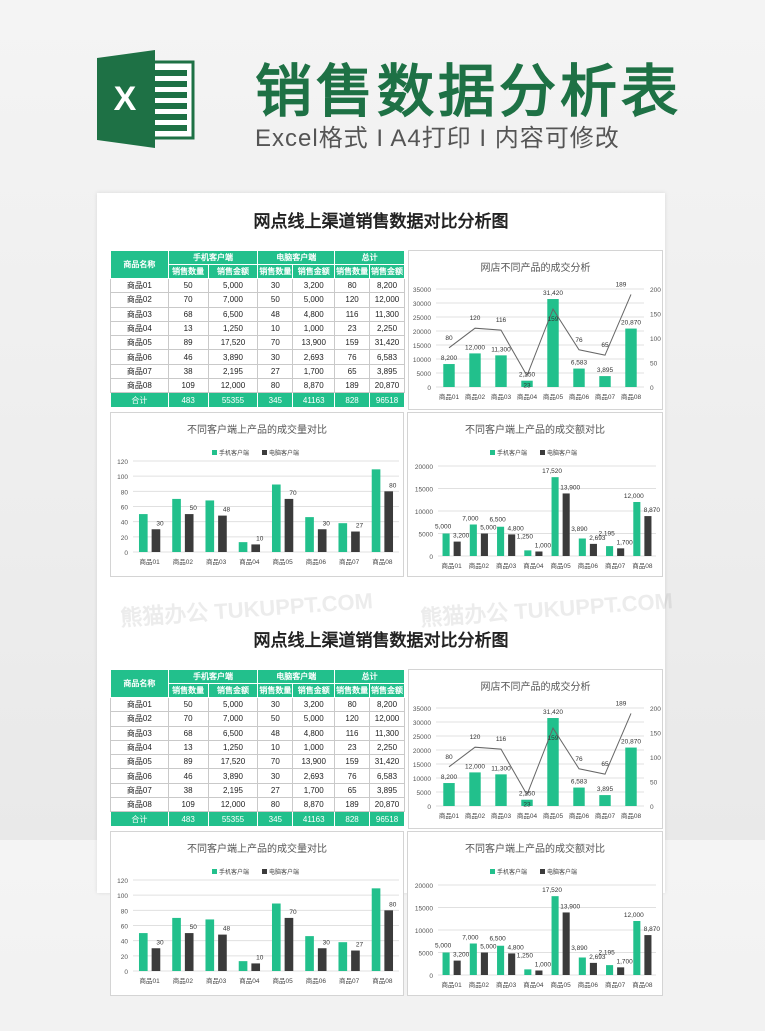 This screenshot has height=1031, width=765. What do you see at coordinates (125, 508) in the screenshot?
I see `y-tick-label: 60` at bounding box center [125, 508].